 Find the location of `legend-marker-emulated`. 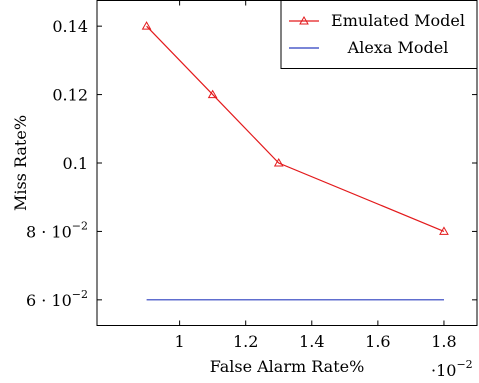

legend-marker-emulated is located at coordinates (304, 20).